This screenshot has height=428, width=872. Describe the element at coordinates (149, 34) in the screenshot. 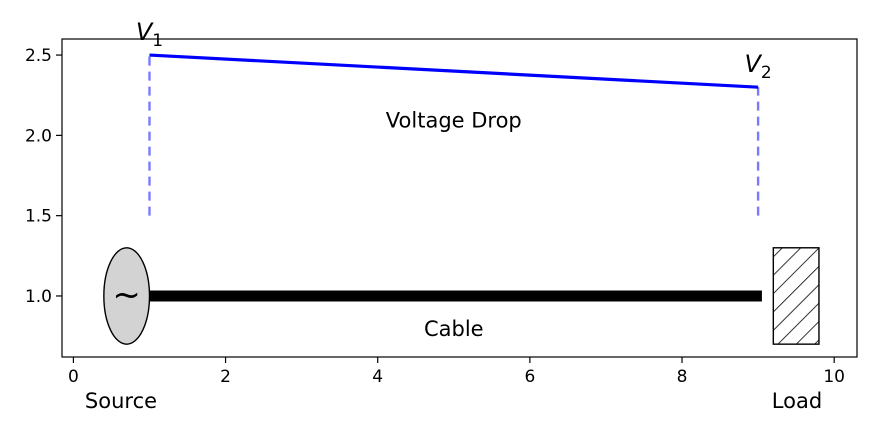

I see `v1-label: V1` at that location.